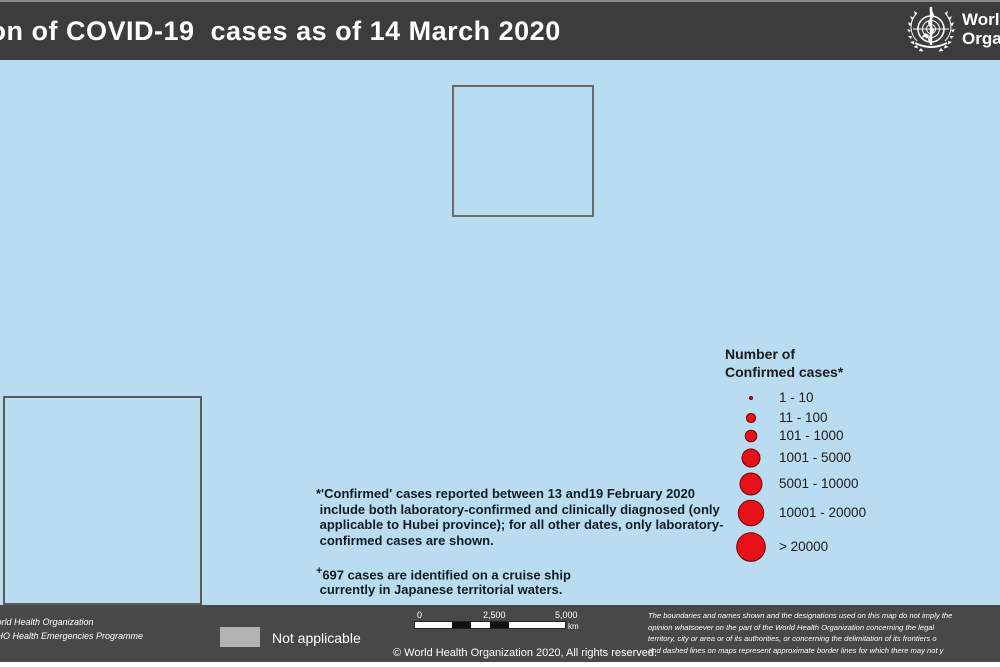 The image size is (1000, 667). I want to click on svg-text: 11 - 100, so click(803, 417).